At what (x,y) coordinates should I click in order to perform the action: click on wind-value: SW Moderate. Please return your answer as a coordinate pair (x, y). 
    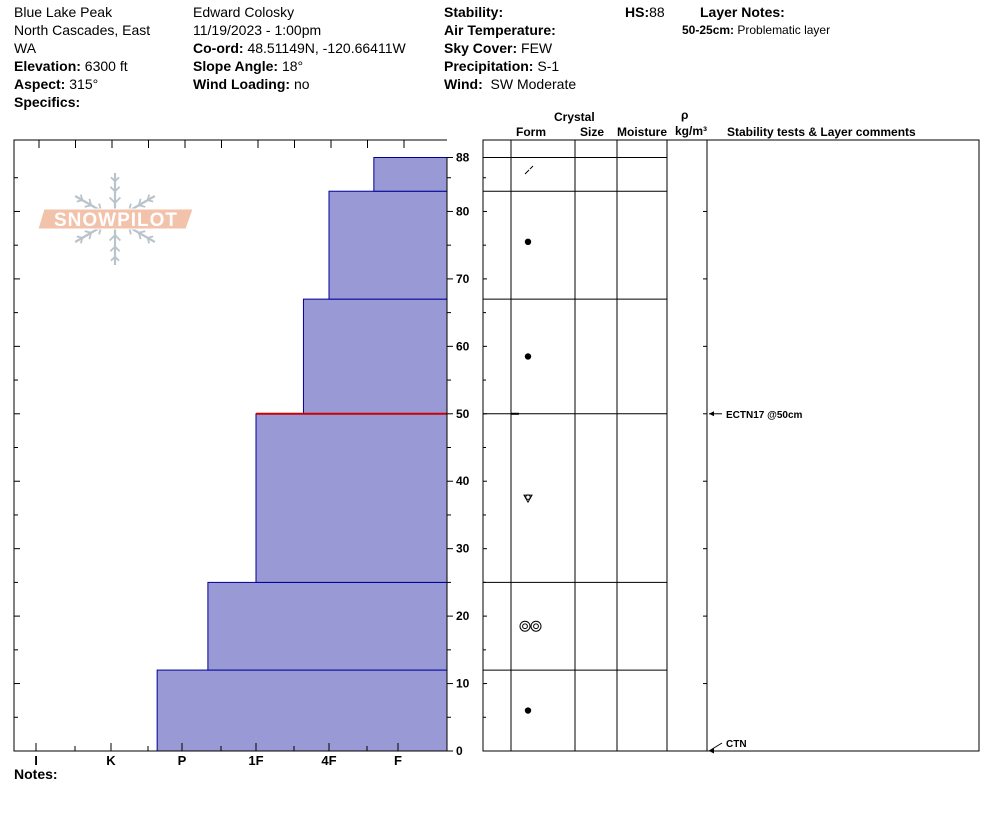
    Looking at the image, I should click on (533, 84).